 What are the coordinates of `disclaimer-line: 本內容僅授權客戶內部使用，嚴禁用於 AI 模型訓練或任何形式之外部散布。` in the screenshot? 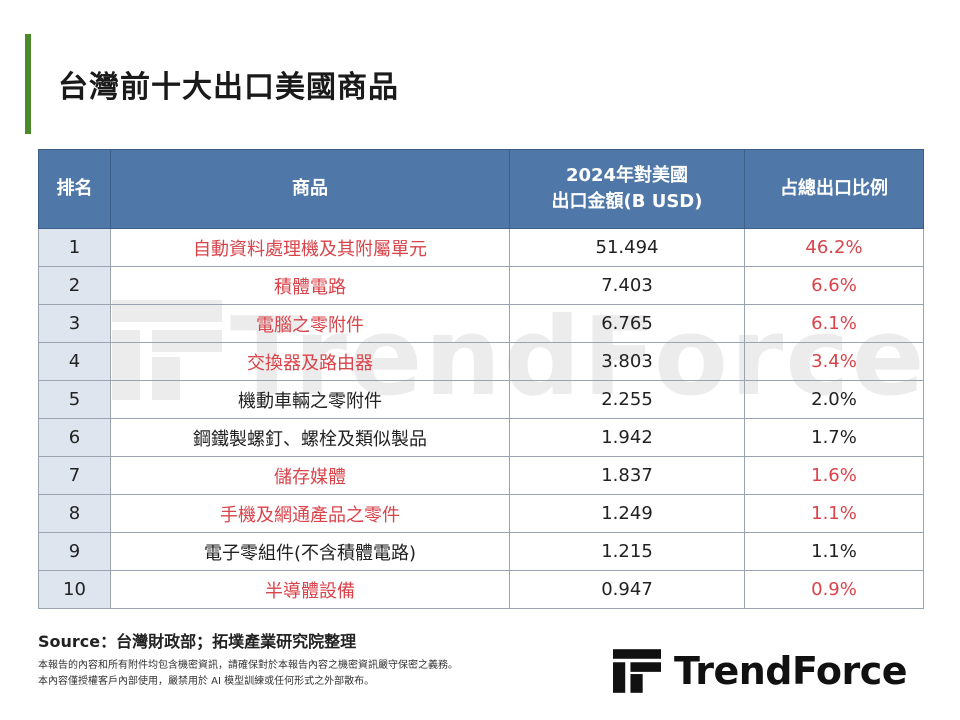 It's located at (206, 681).